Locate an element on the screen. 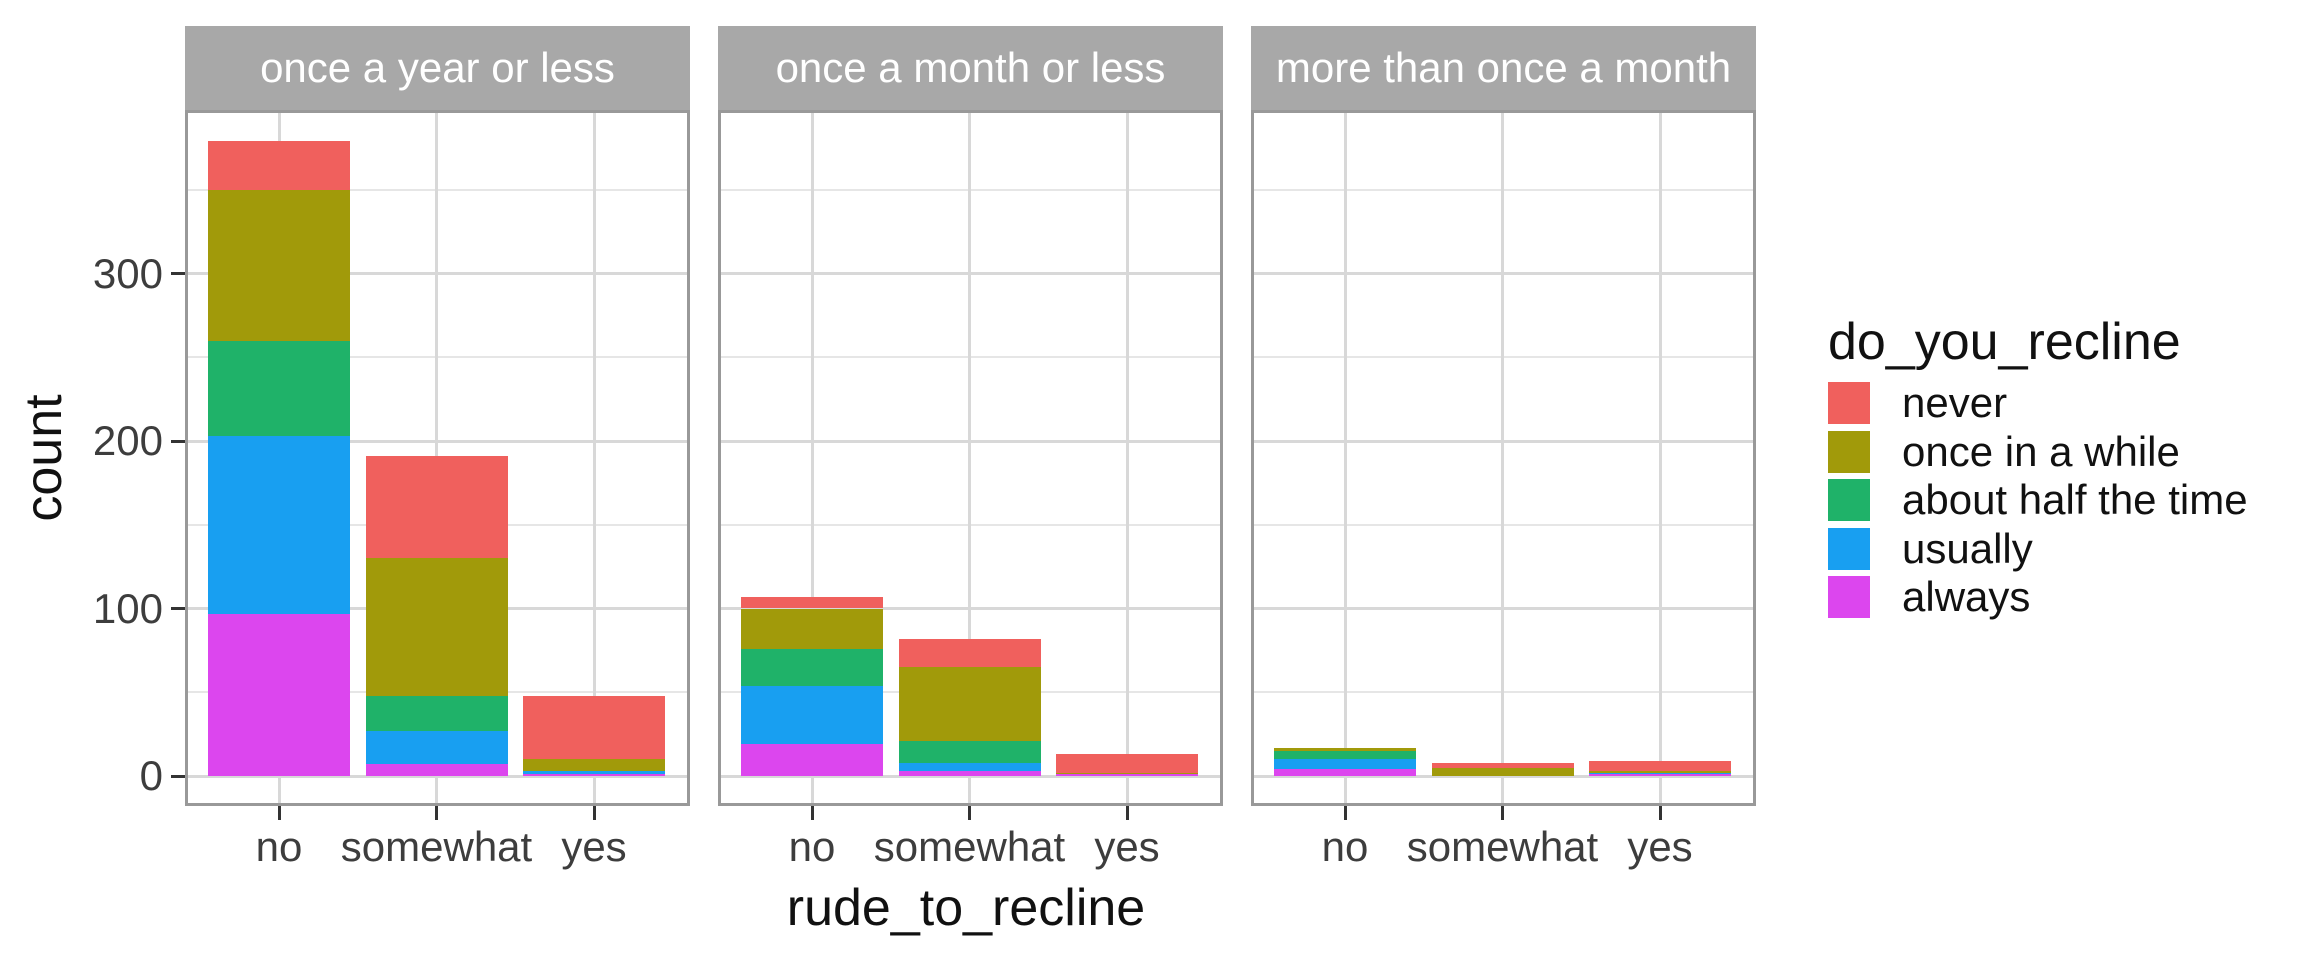 This screenshot has width=2304, height=960. y-tick-label: 200 is located at coordinates (127, 440).